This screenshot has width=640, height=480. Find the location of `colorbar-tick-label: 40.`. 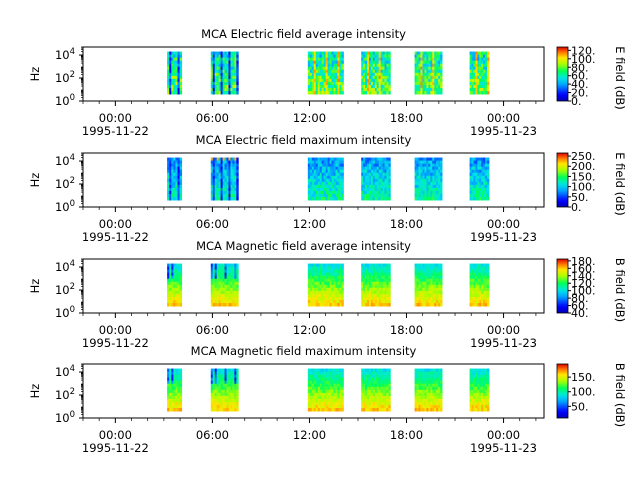

colorbar-tick-label: 40. is located at coordinates (580, 84).